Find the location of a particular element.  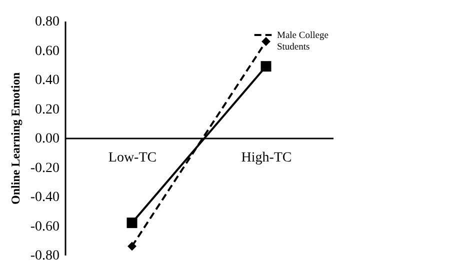

y-tick-label: 0.80 is located at coordinates (47, 22).